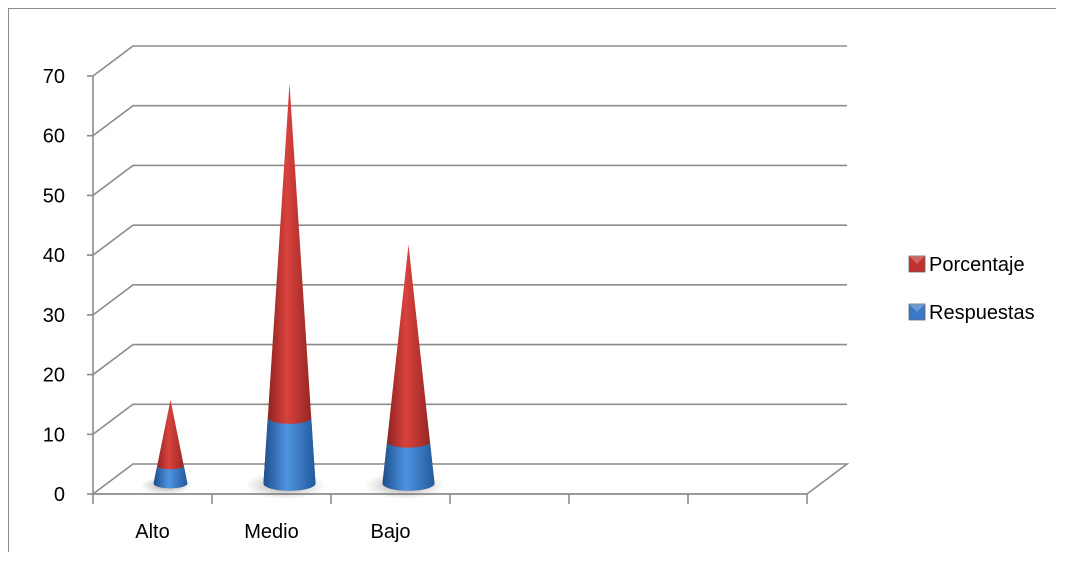 The height and width of the screenshot is (561, 1065). I want to click on chart-floor, so click(470, 479).